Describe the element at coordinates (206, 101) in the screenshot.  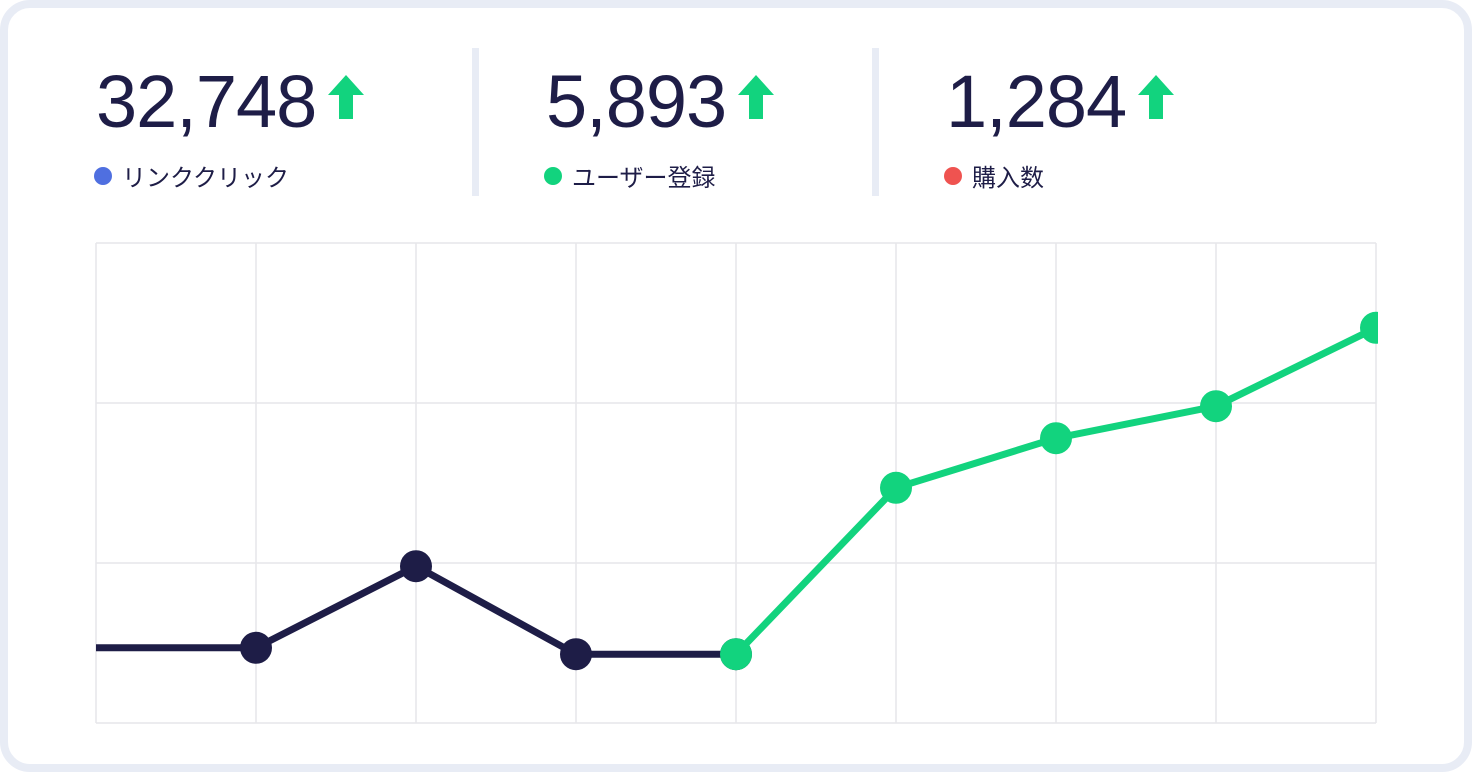
I see `kpi-value: 32,748` at that location.